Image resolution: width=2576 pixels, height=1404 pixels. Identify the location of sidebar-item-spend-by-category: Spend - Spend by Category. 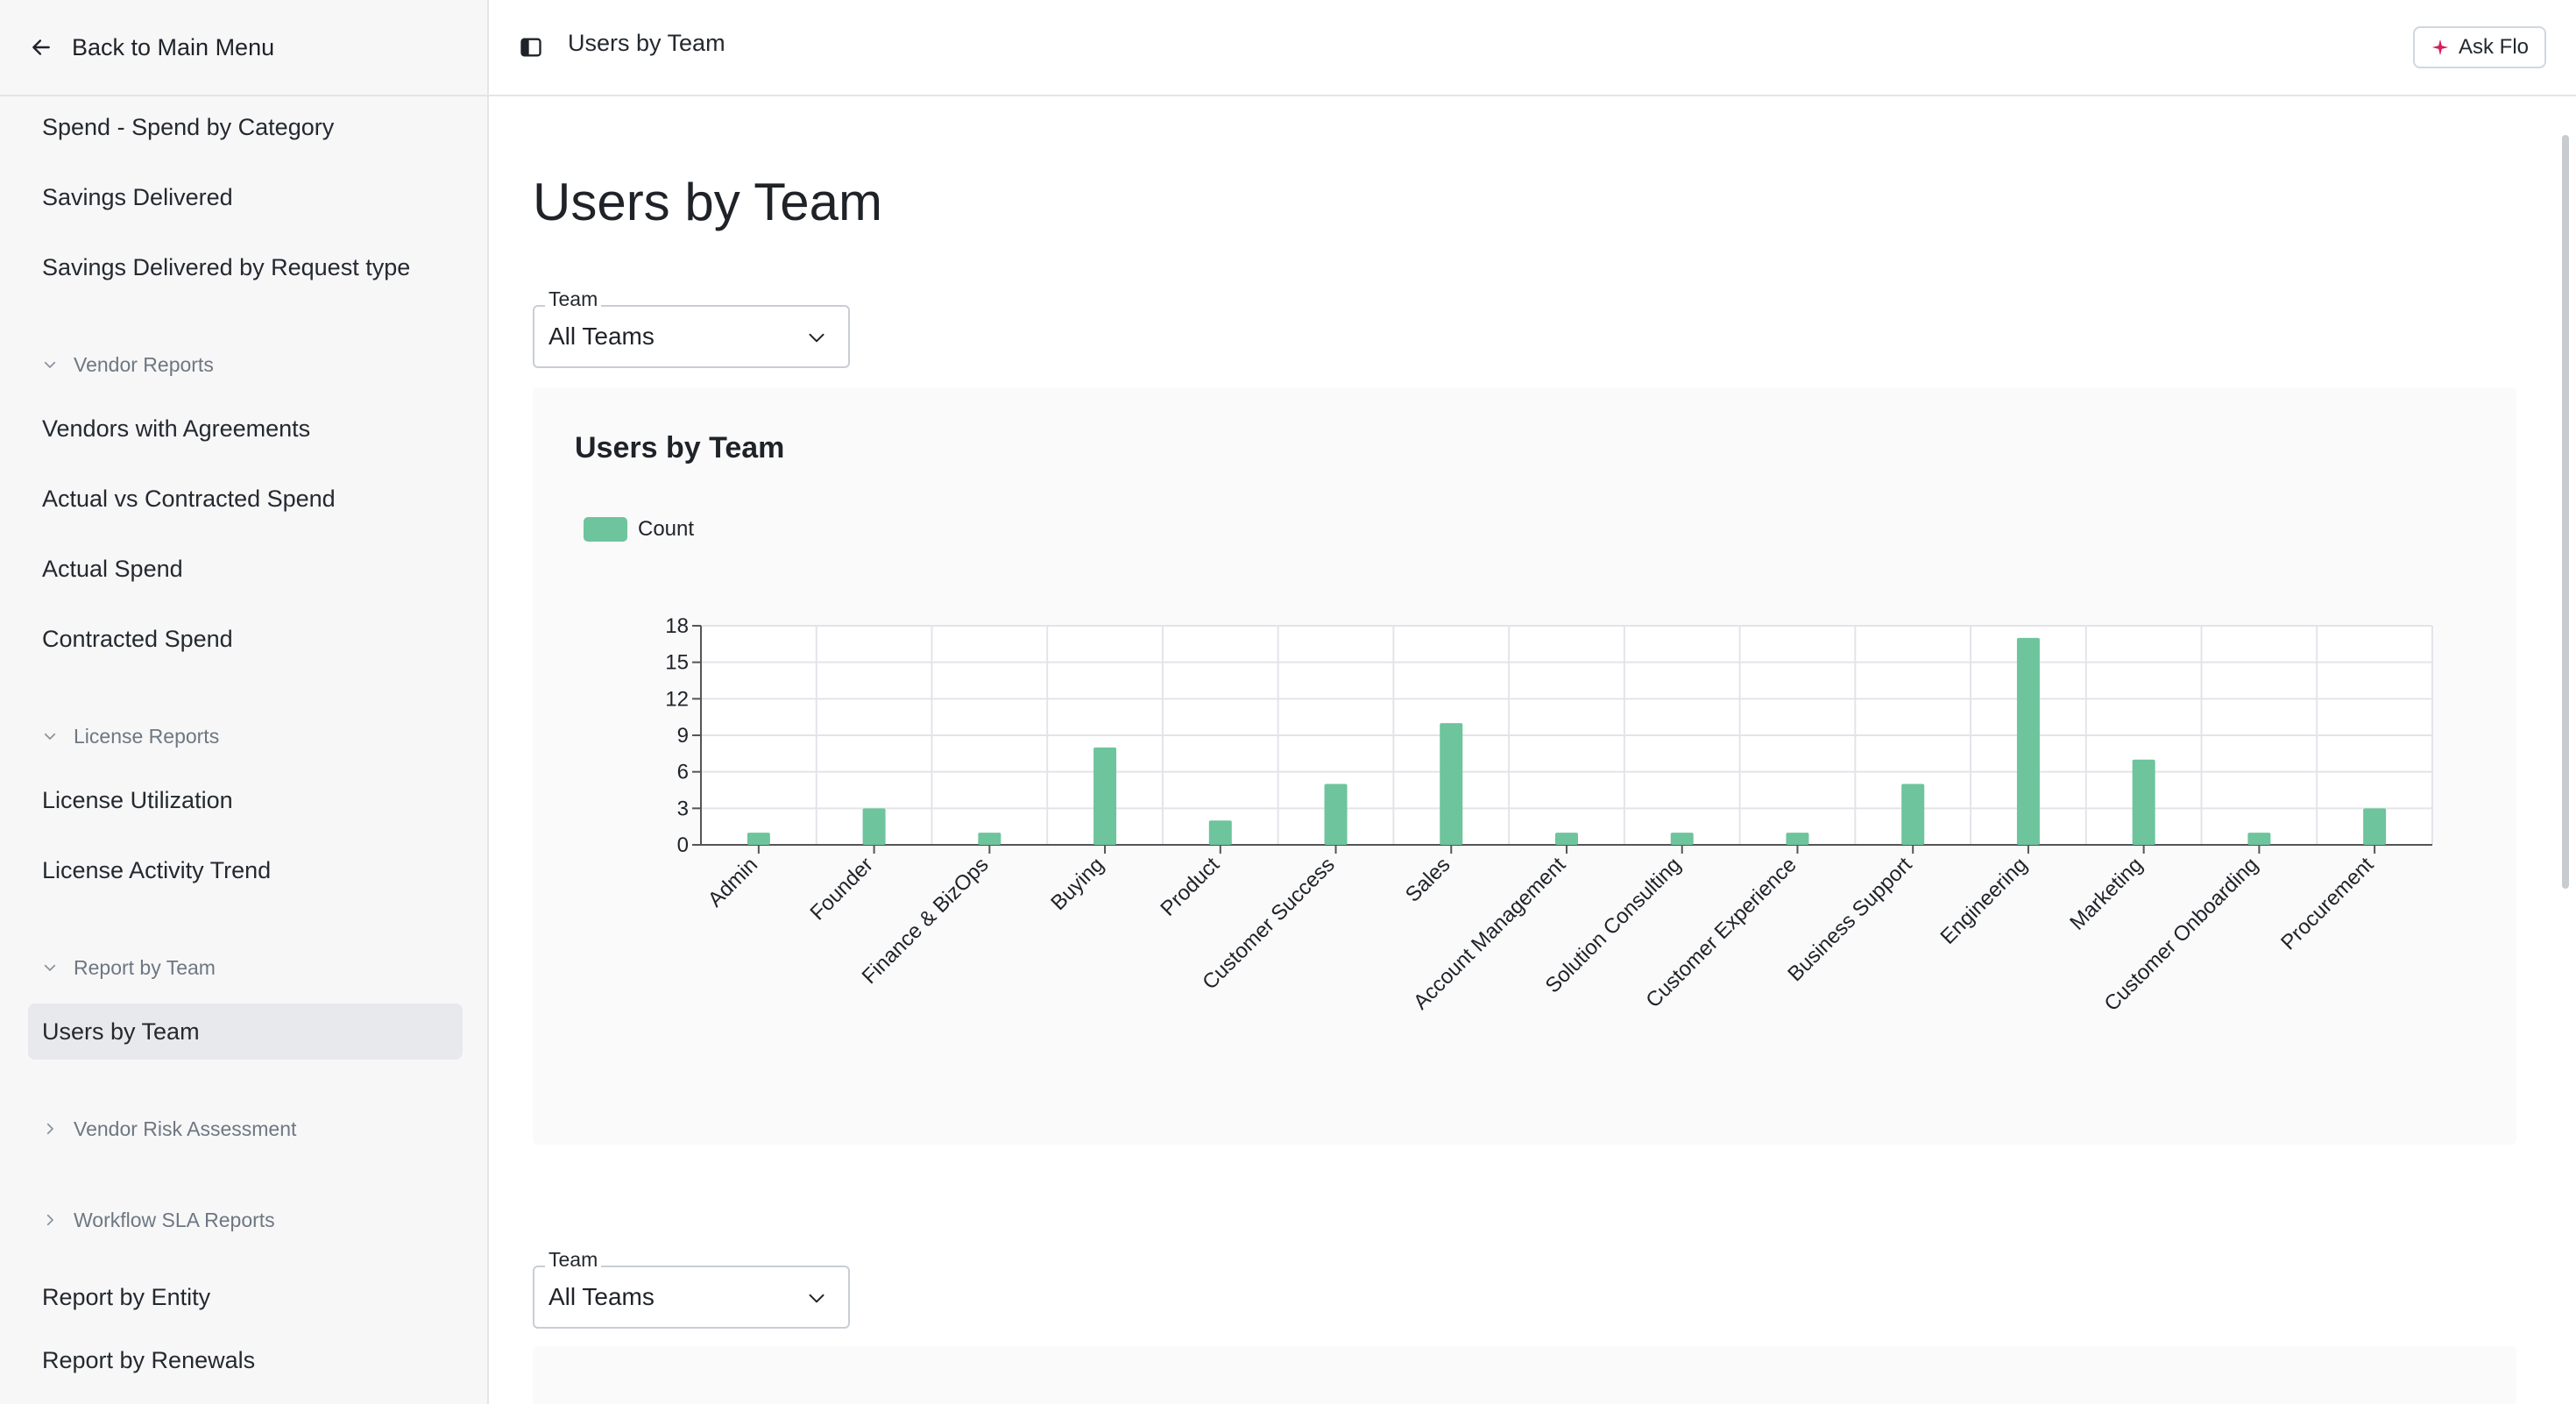
(245, 127).